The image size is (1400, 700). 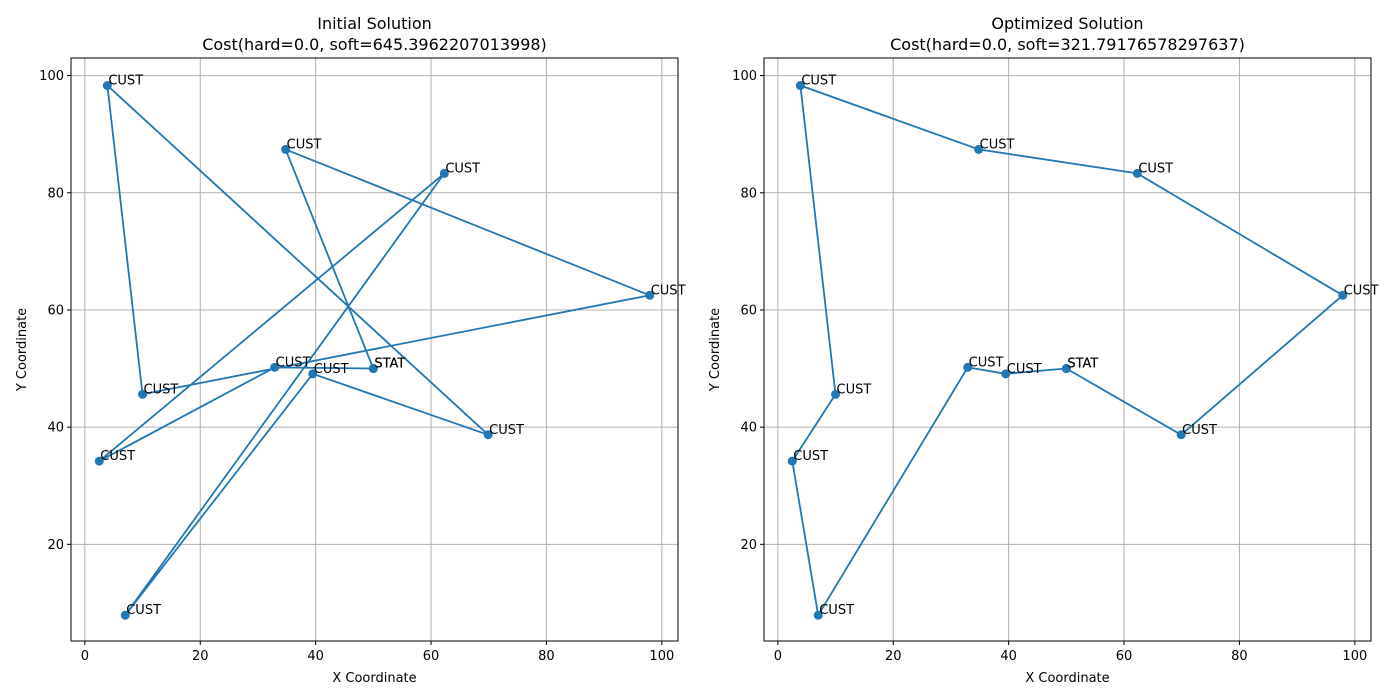 What do you see at coordinates (1067, 44) in the screenshot?
I see `chart-subtitle: Cost(hard=0.0, soft=321.79176578297637)` at bounding box center [1067, 44].